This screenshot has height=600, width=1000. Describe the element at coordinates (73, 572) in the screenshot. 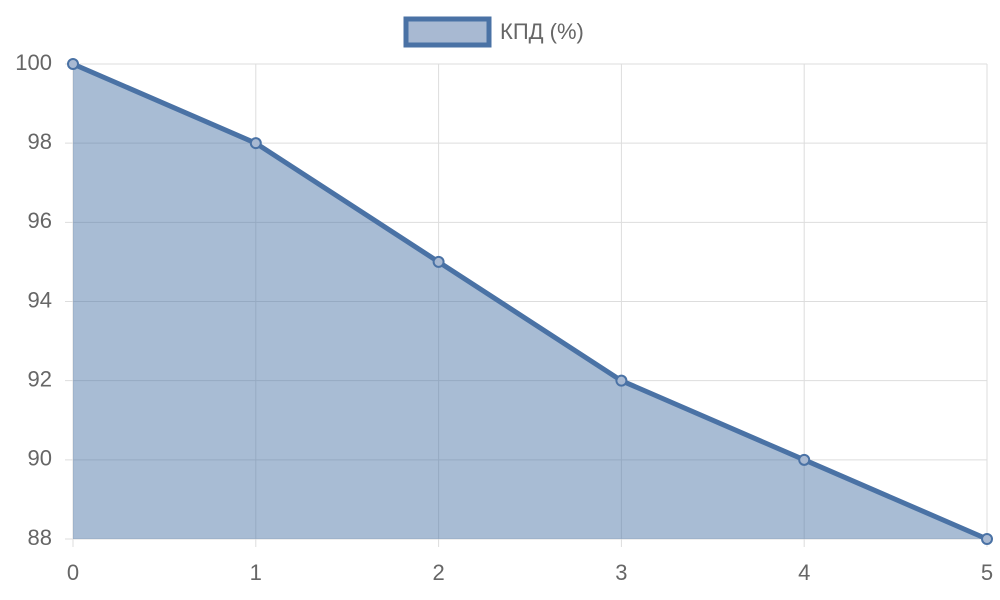

I see `x-tick-label: 0` at that location.